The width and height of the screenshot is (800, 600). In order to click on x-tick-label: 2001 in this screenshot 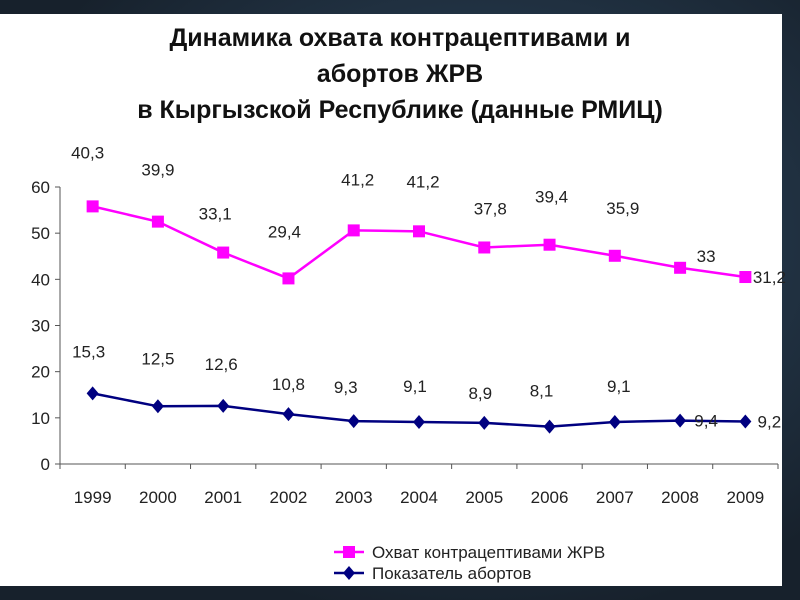, I will do `click(223, 497)`.